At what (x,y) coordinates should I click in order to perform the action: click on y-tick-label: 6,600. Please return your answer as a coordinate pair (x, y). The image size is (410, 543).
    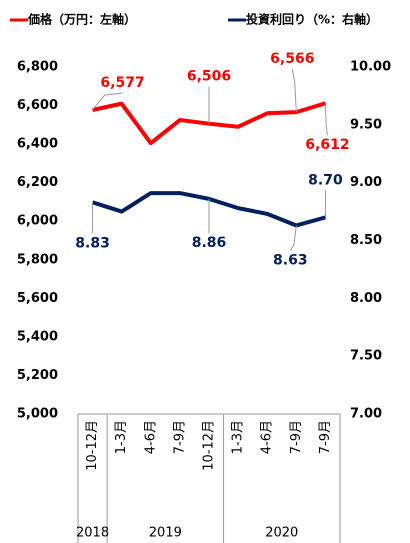
    Looking at the image, I should click on (37, 105).